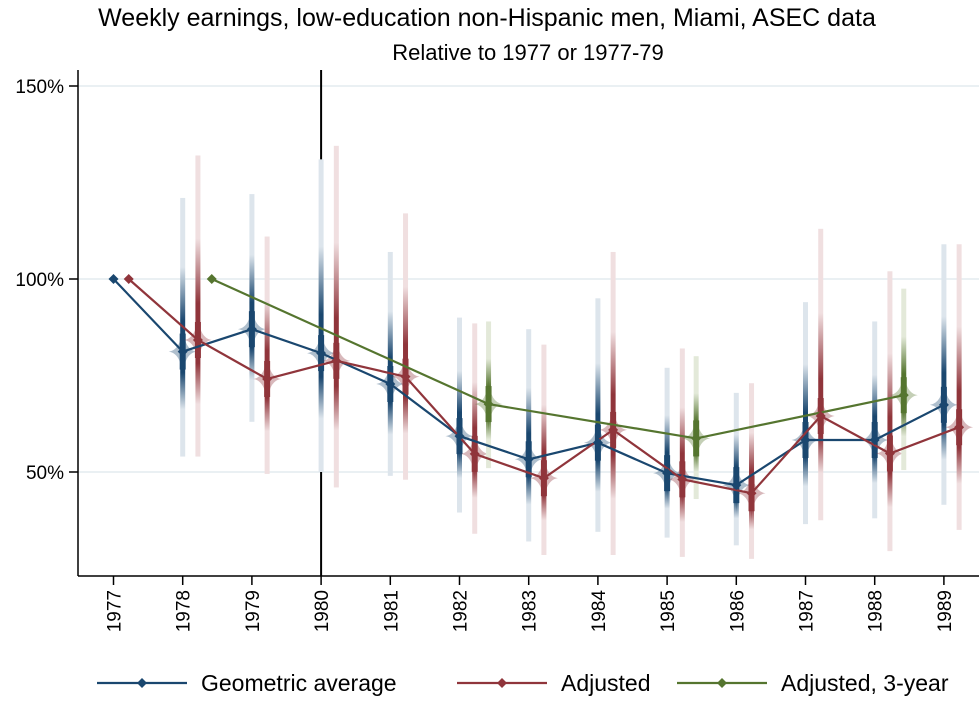 Image resolution: width=980 pixels, height=713 pixels. What do you see at coordinates (668, 611) in the screenshot?
I see `x-tick-label: 1985` at bounding box center [668, 611].